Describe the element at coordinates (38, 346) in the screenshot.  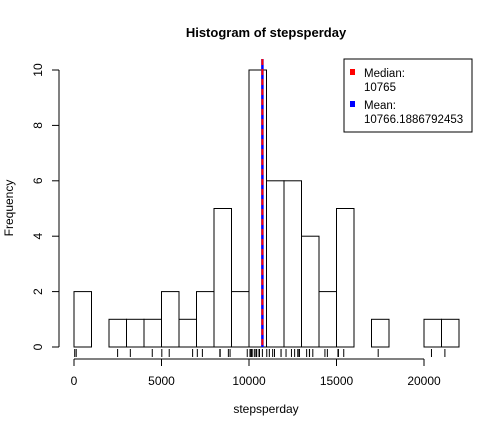
I see `y-tick-label: 0` at that location.